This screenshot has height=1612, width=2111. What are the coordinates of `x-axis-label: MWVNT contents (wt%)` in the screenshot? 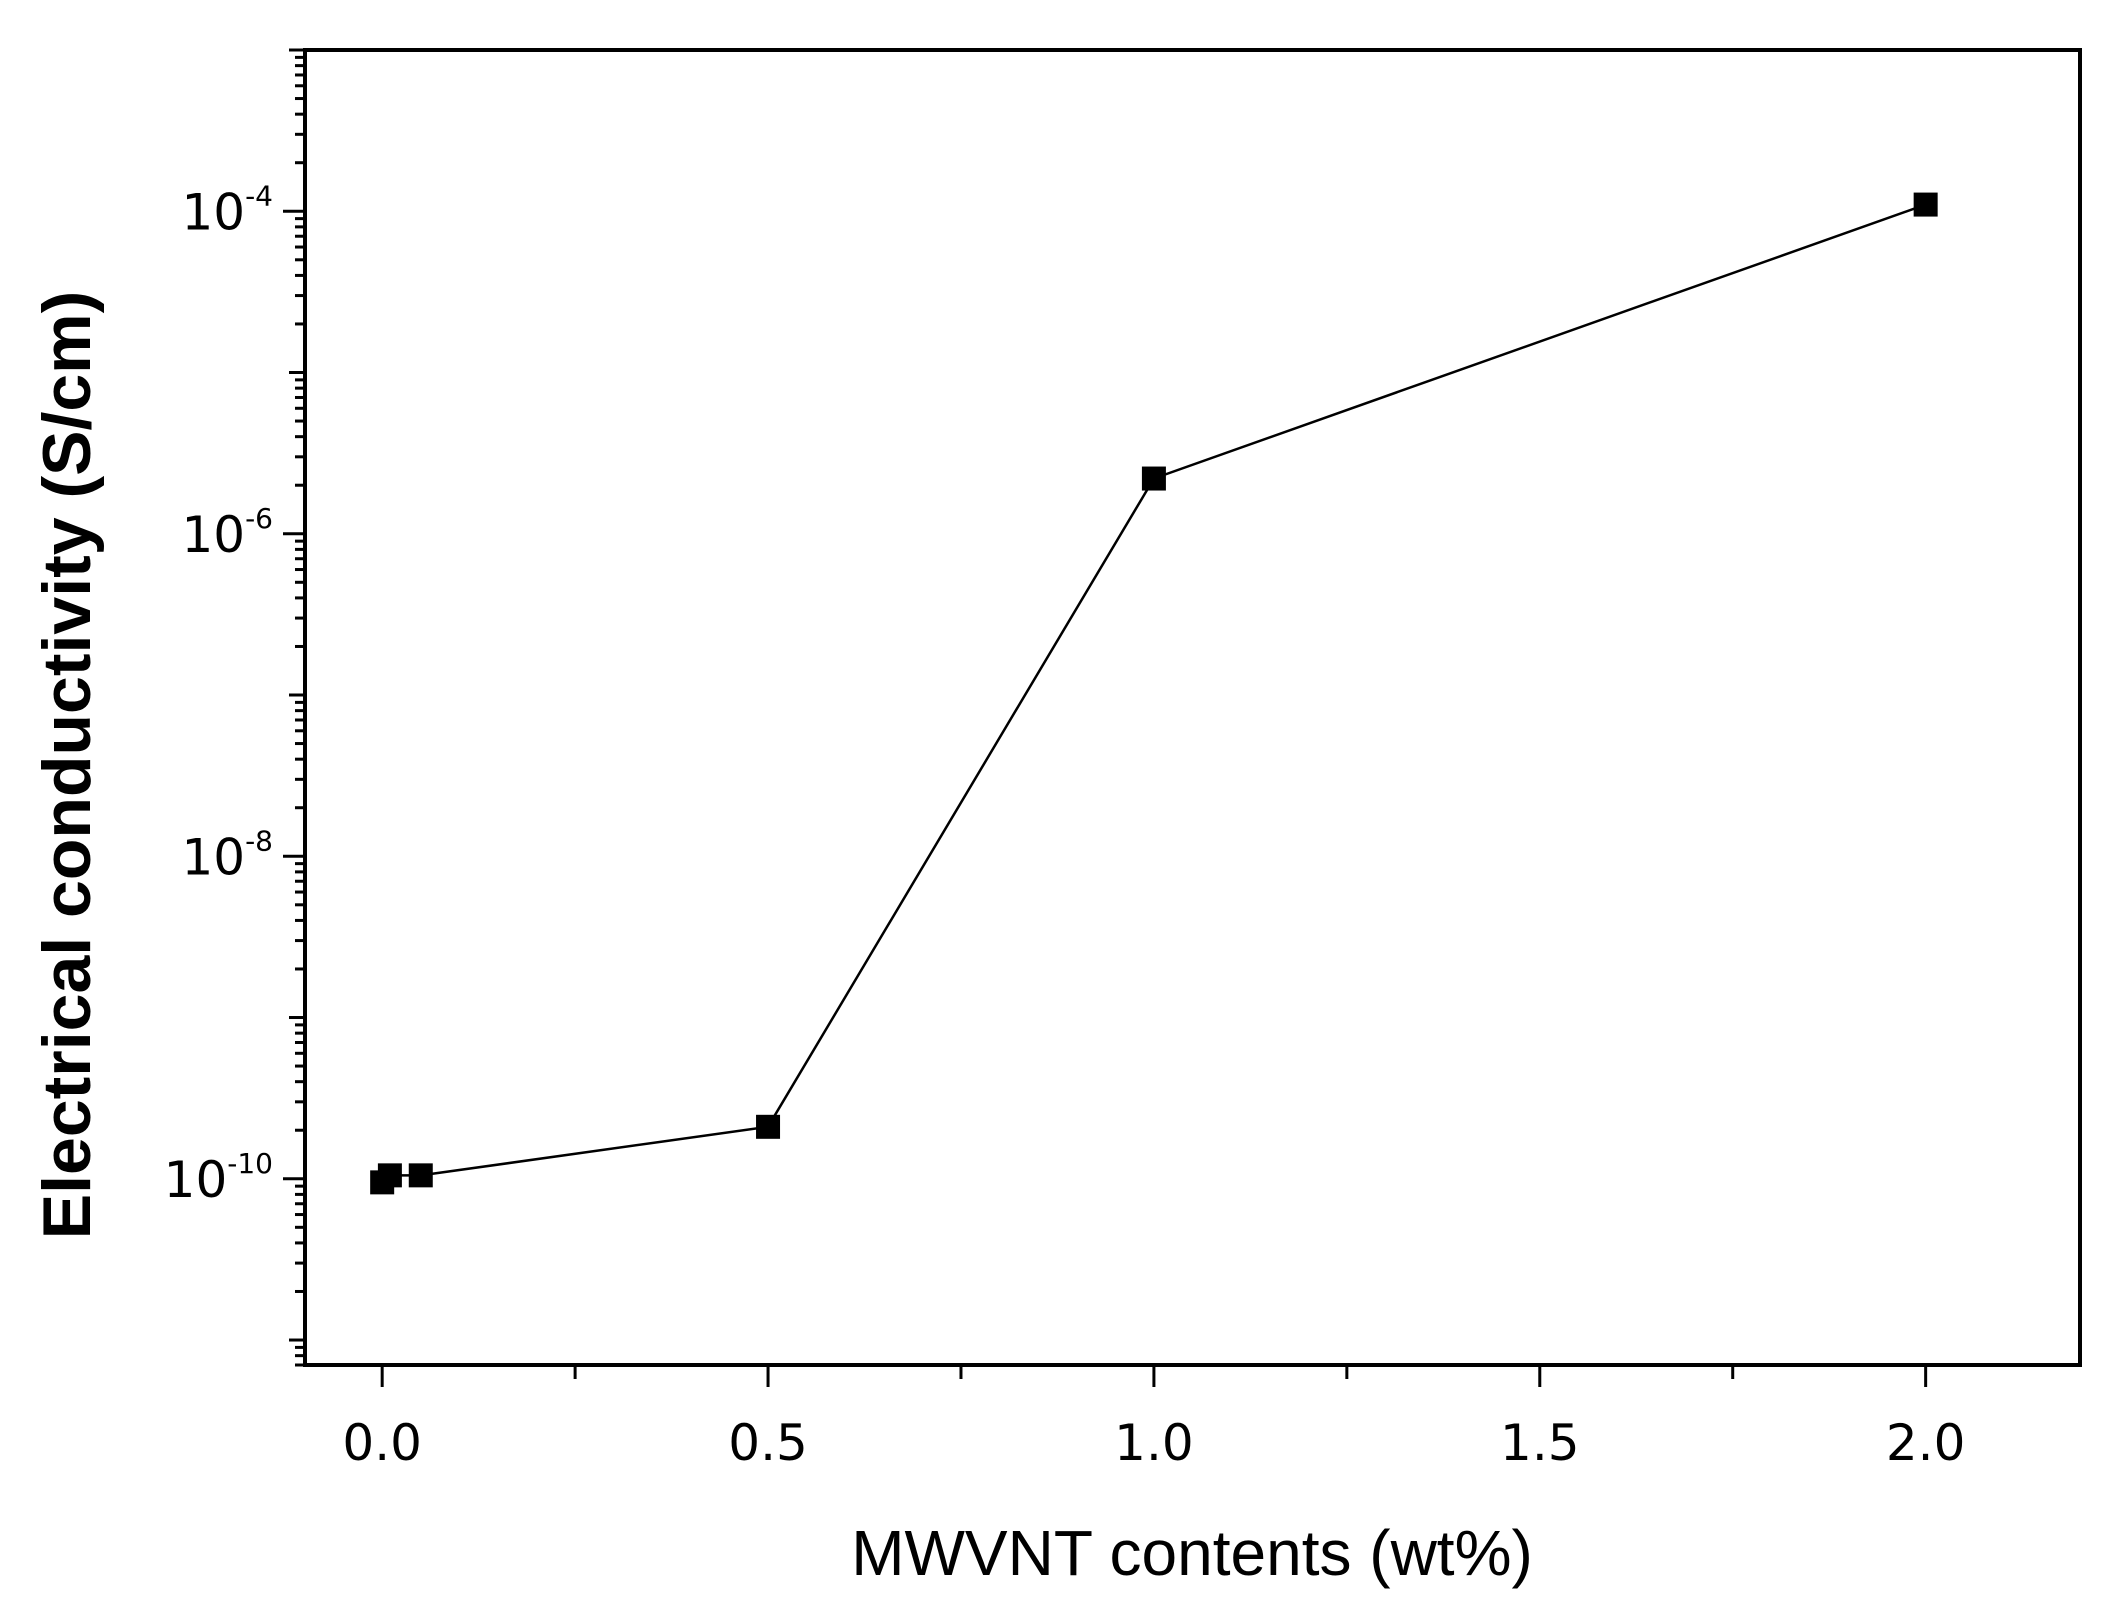 It's located at (1192, 1553).